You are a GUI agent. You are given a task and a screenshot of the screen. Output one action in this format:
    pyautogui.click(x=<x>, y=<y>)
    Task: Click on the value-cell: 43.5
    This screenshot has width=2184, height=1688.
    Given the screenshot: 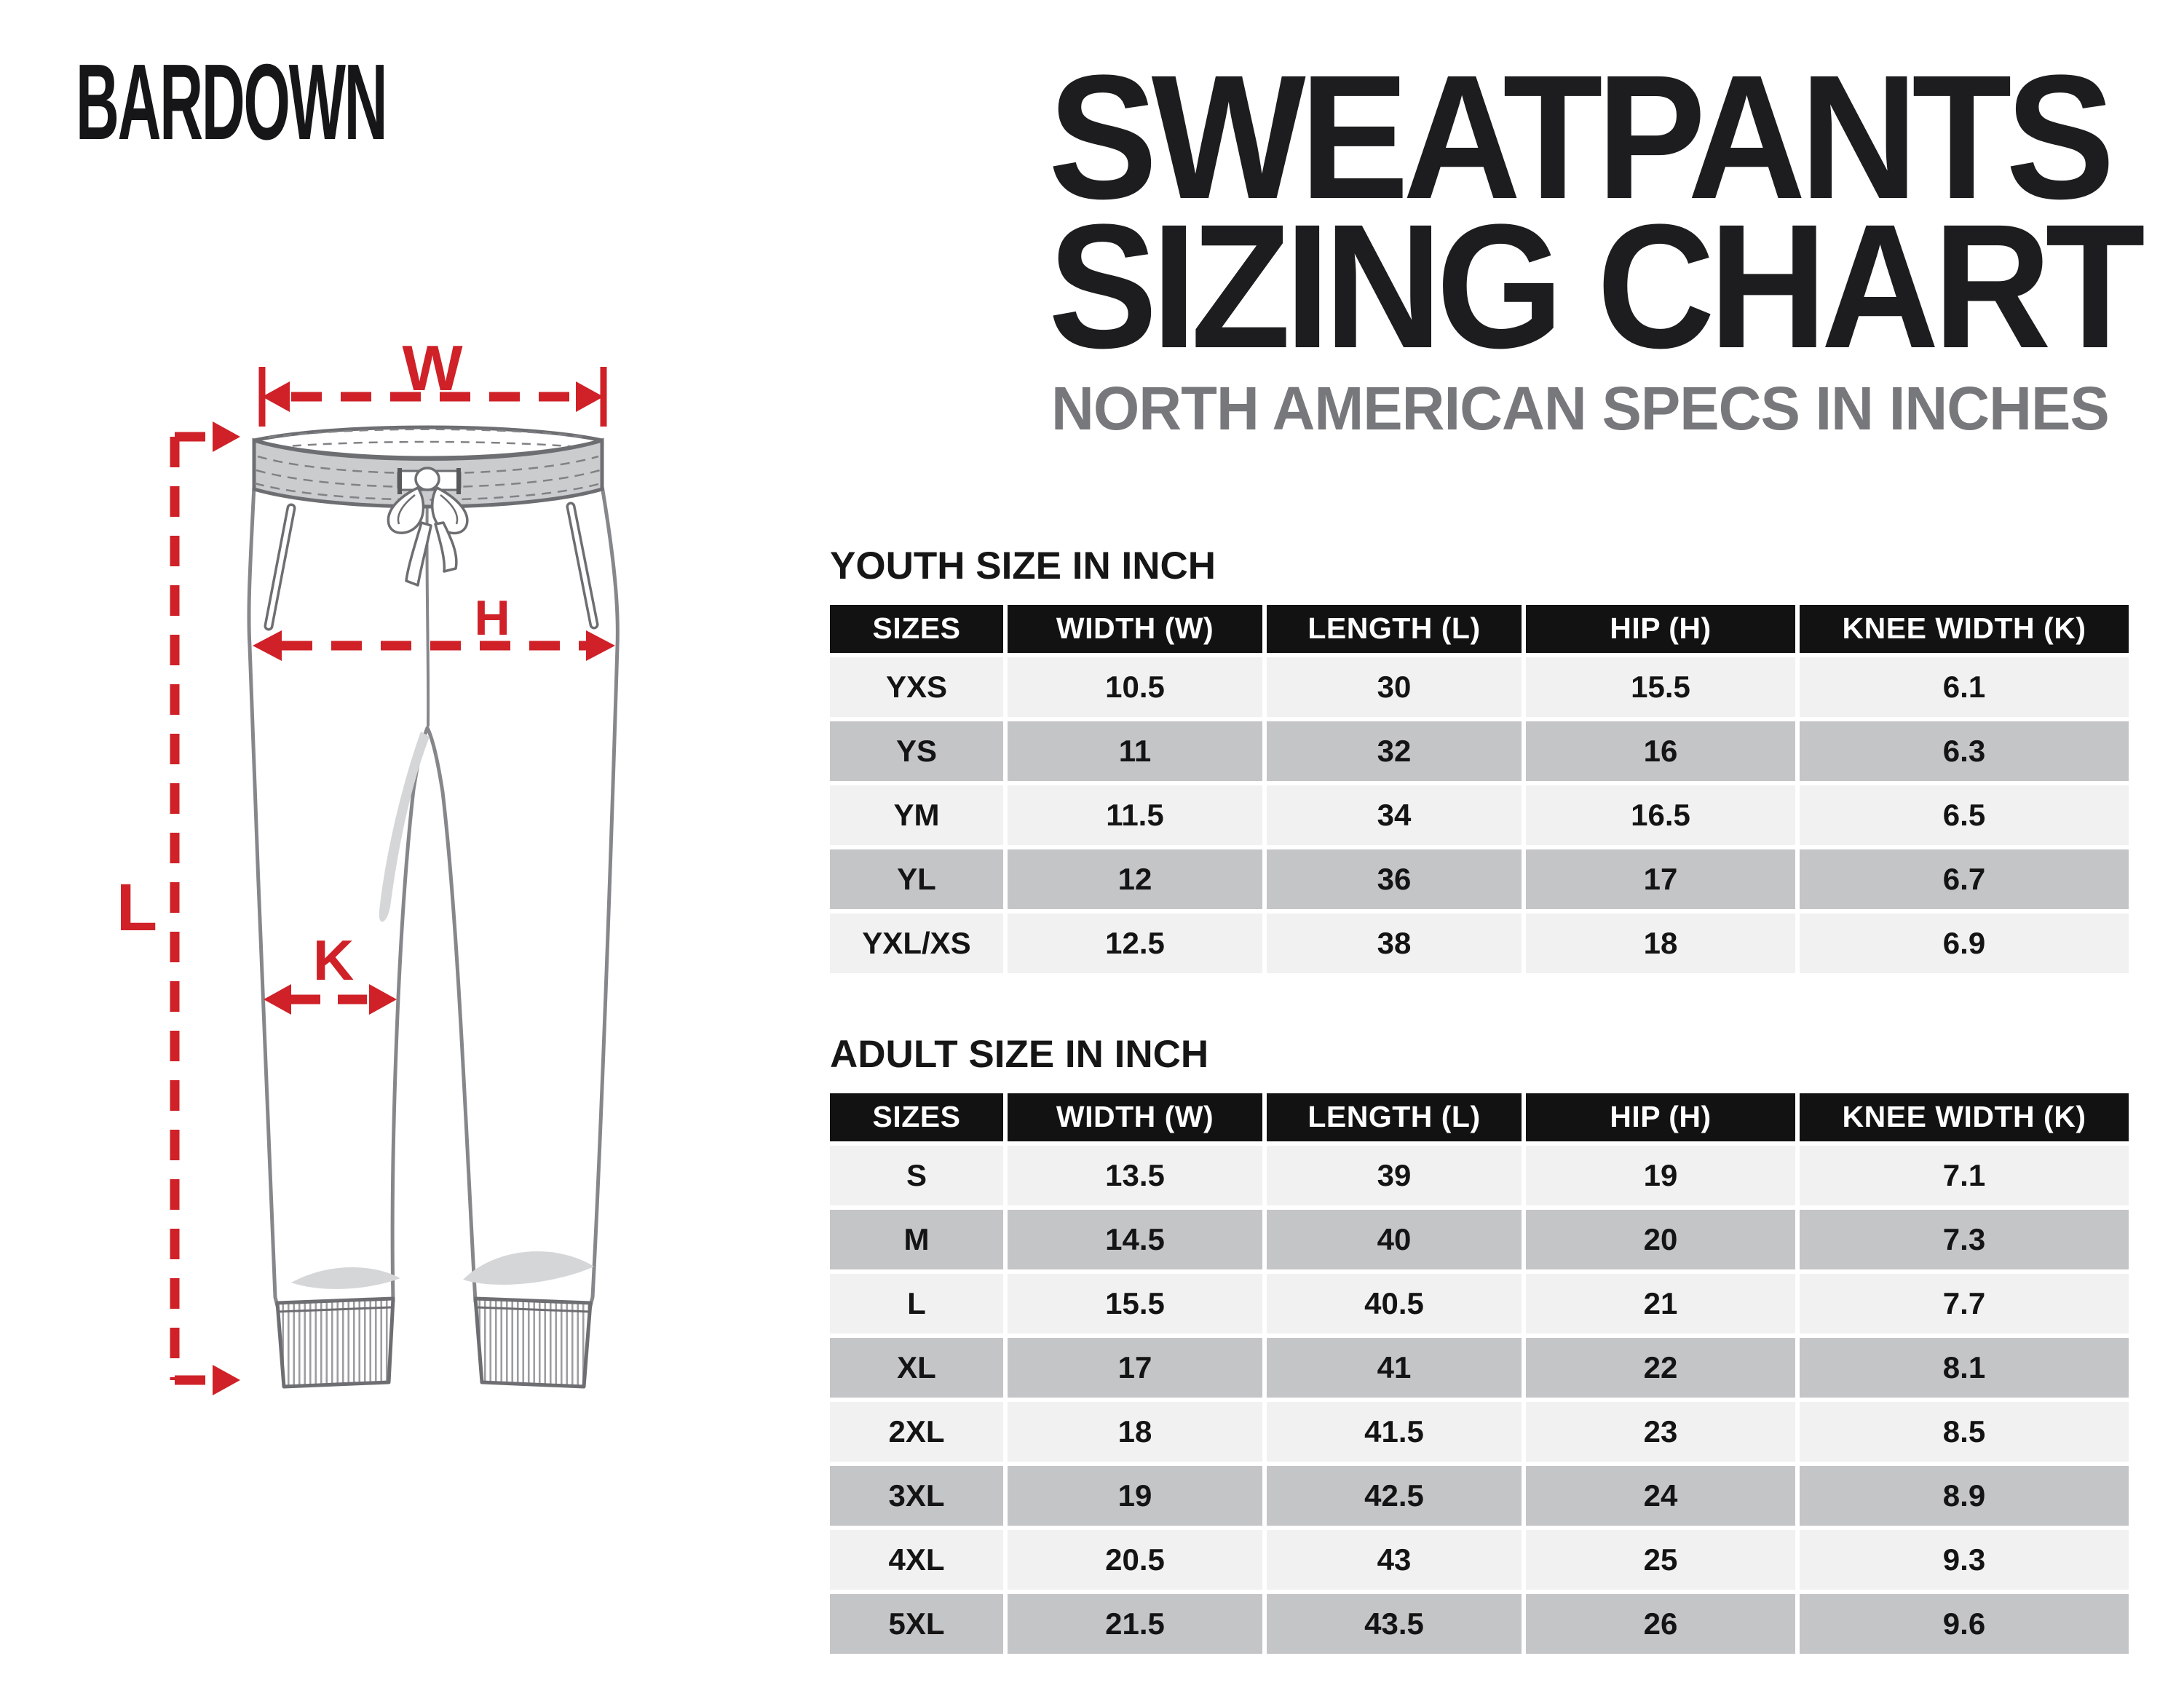 What is the action you would take?
    pyautogui.click(x=1394, y=1623)
    